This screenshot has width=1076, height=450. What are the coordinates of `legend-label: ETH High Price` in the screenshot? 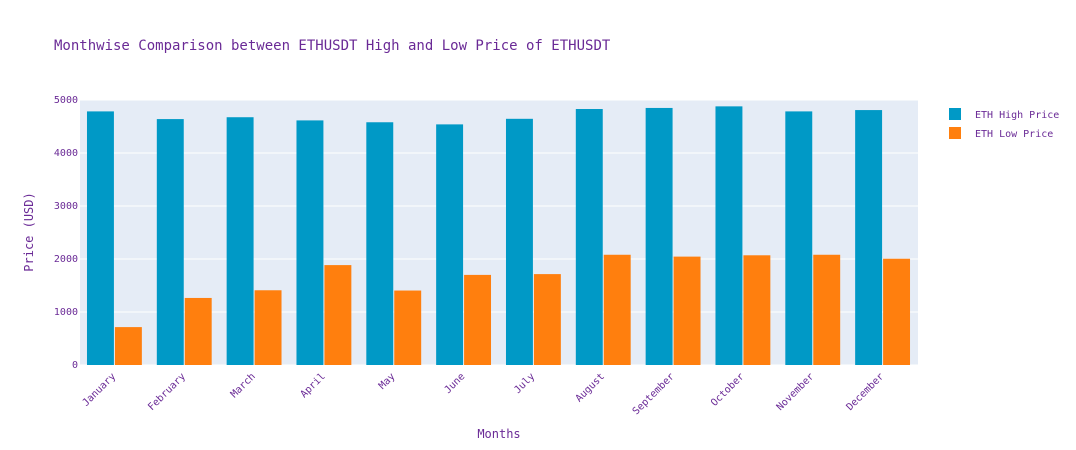 It's located at (1017, 115).